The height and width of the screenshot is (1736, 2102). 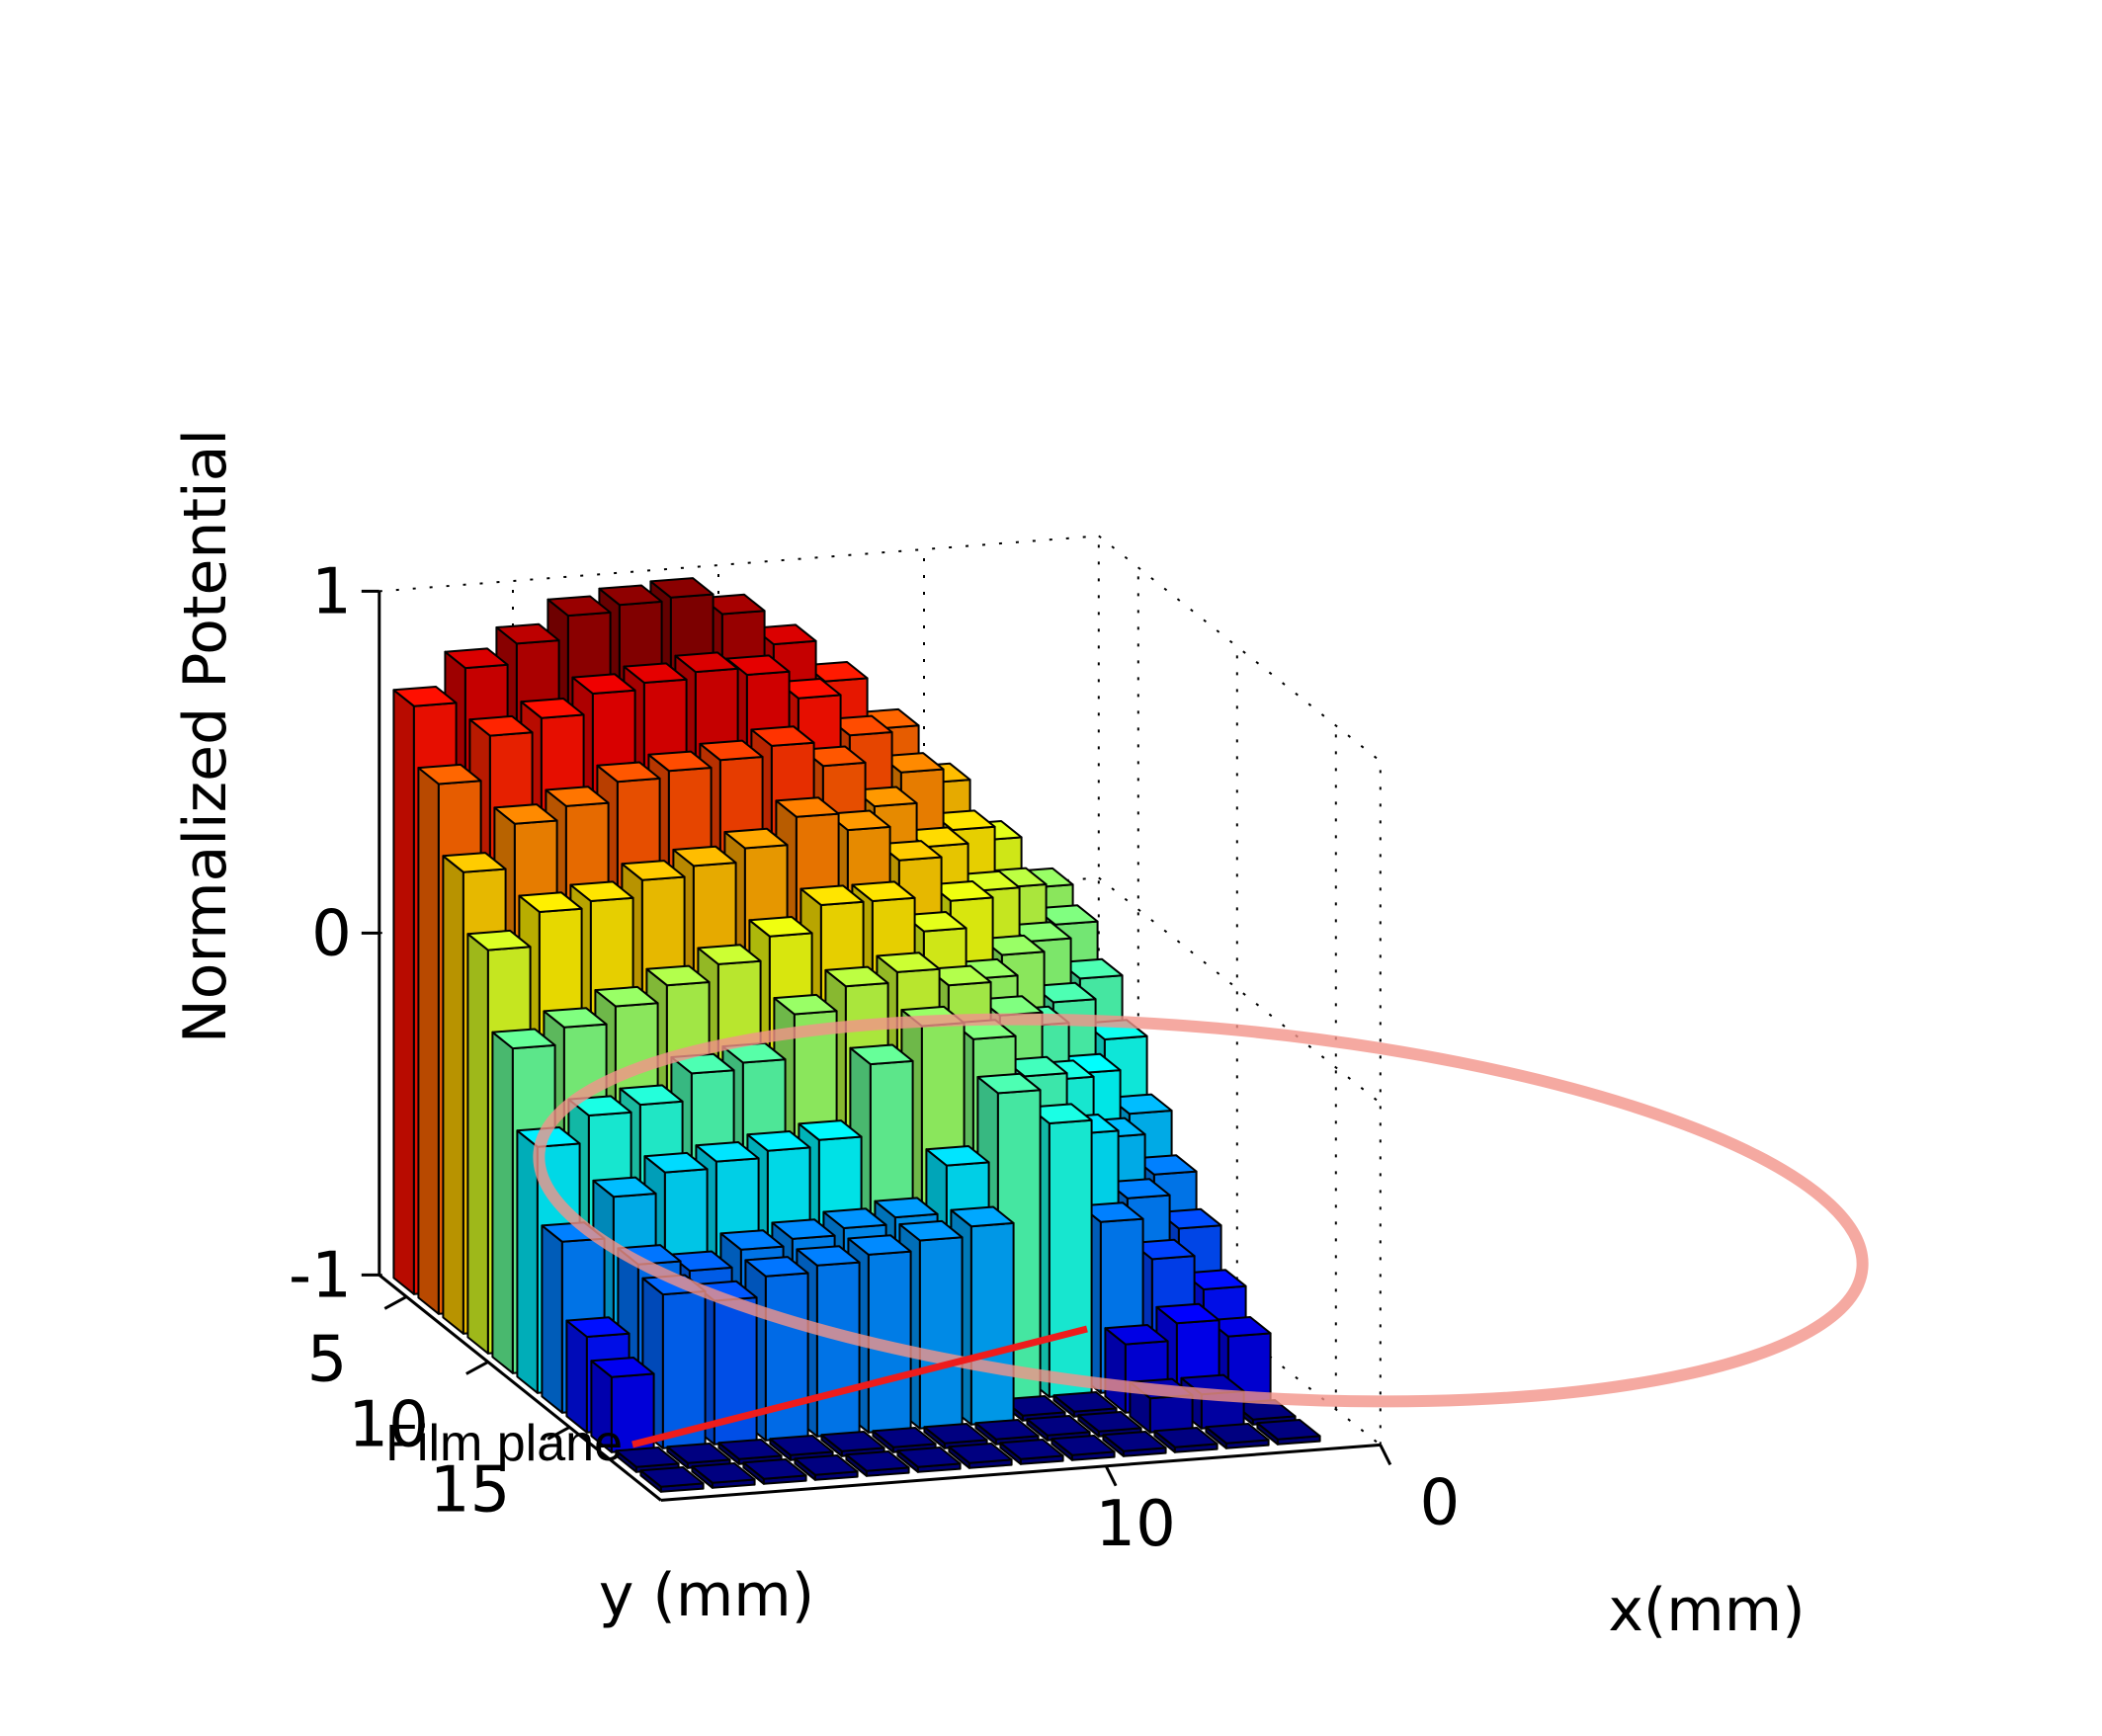 What do you see at coordinates (931, 1231) in the screenshot?
I see `bar-r2-c6-top` at bounding box center [931, 1231].